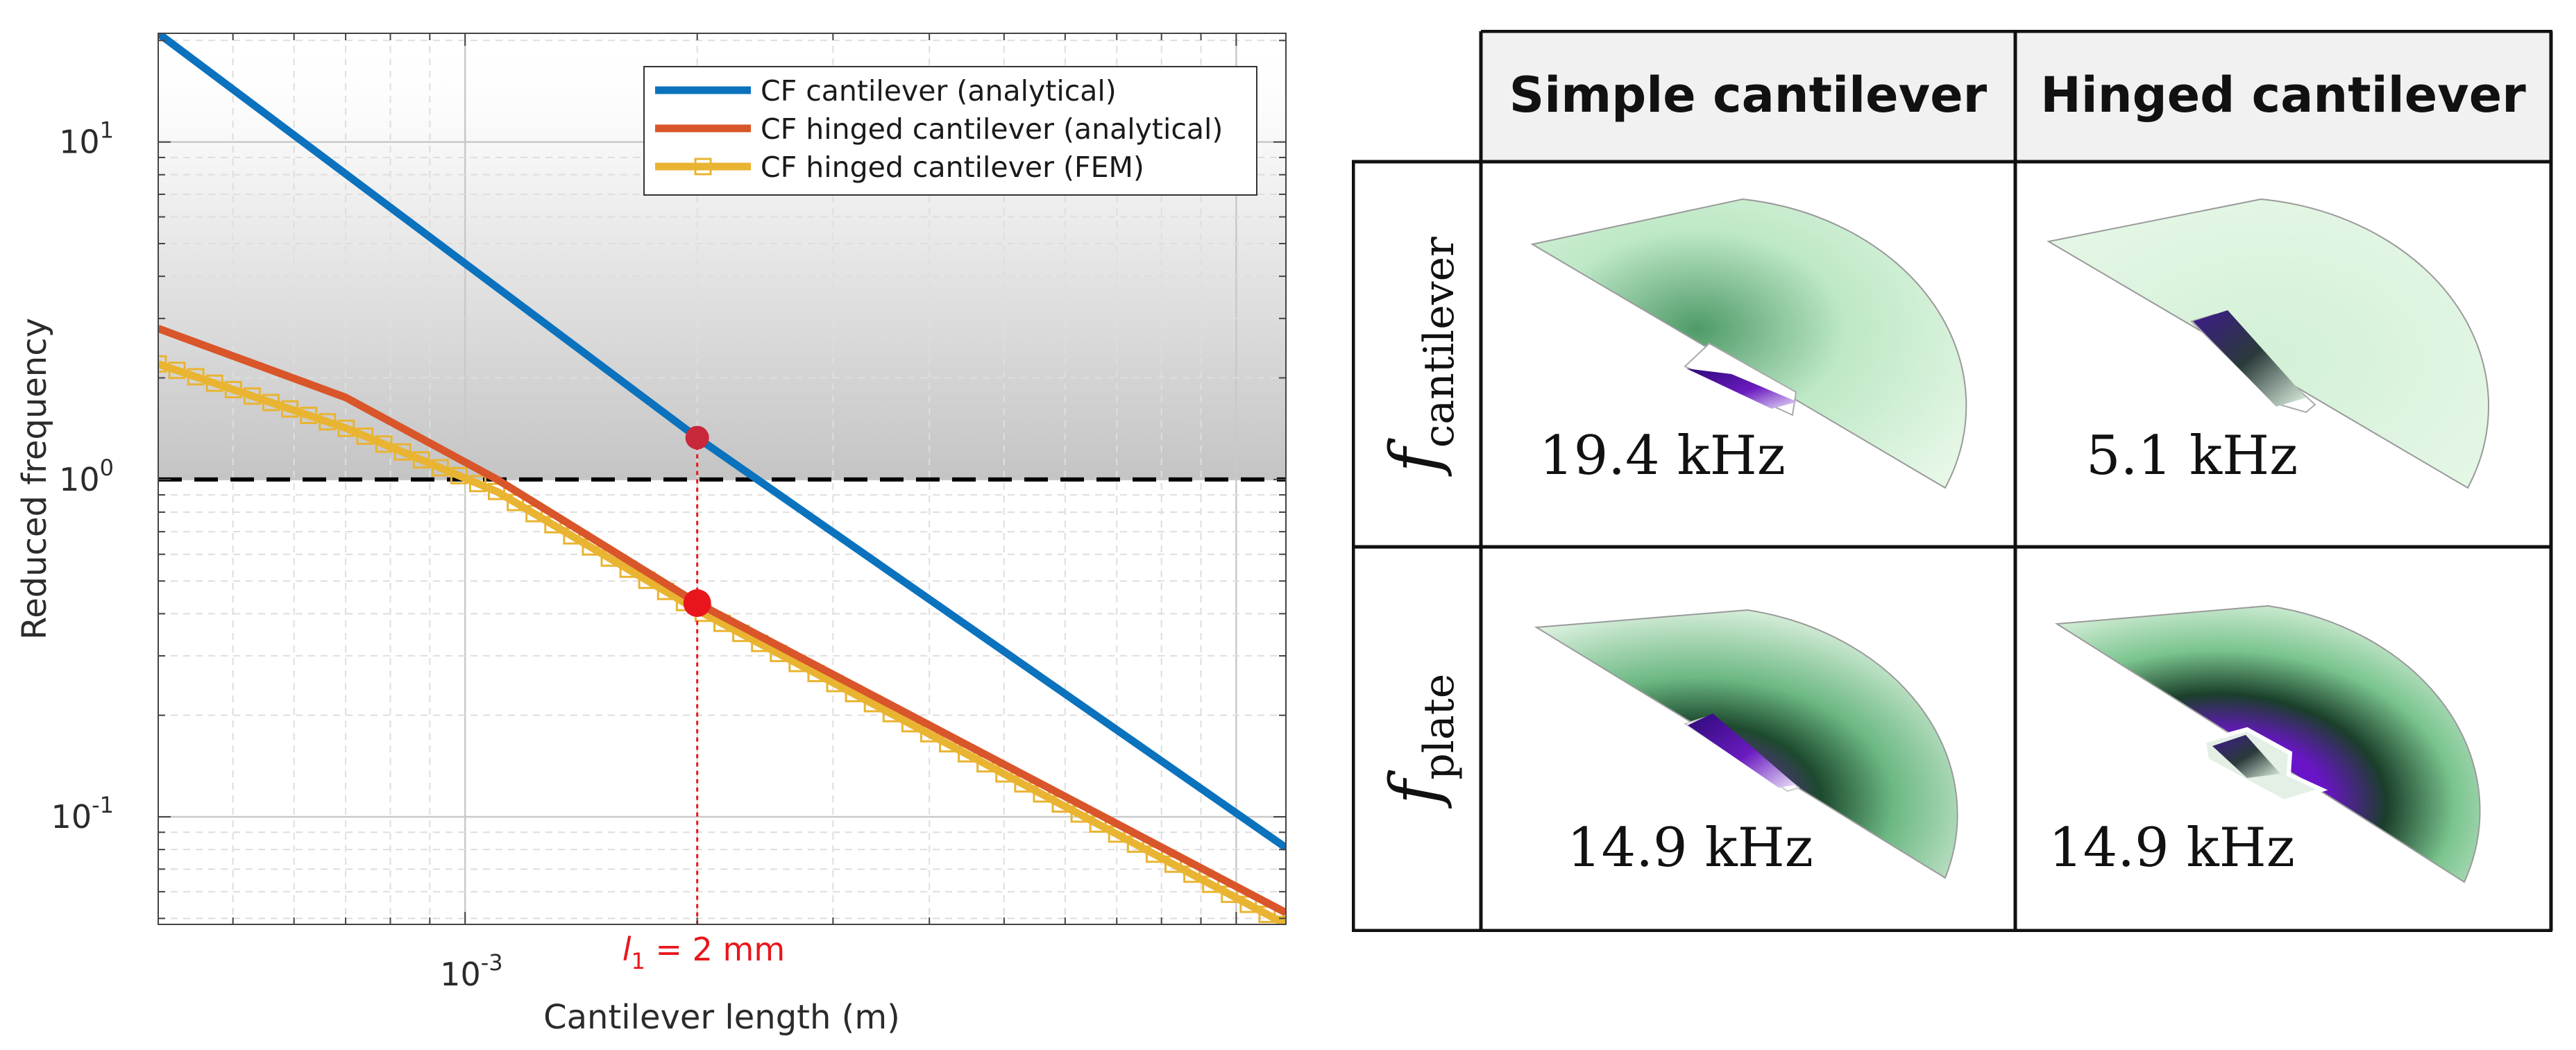  I want to click on annotation-label-symbol: l, so click(627, 950).